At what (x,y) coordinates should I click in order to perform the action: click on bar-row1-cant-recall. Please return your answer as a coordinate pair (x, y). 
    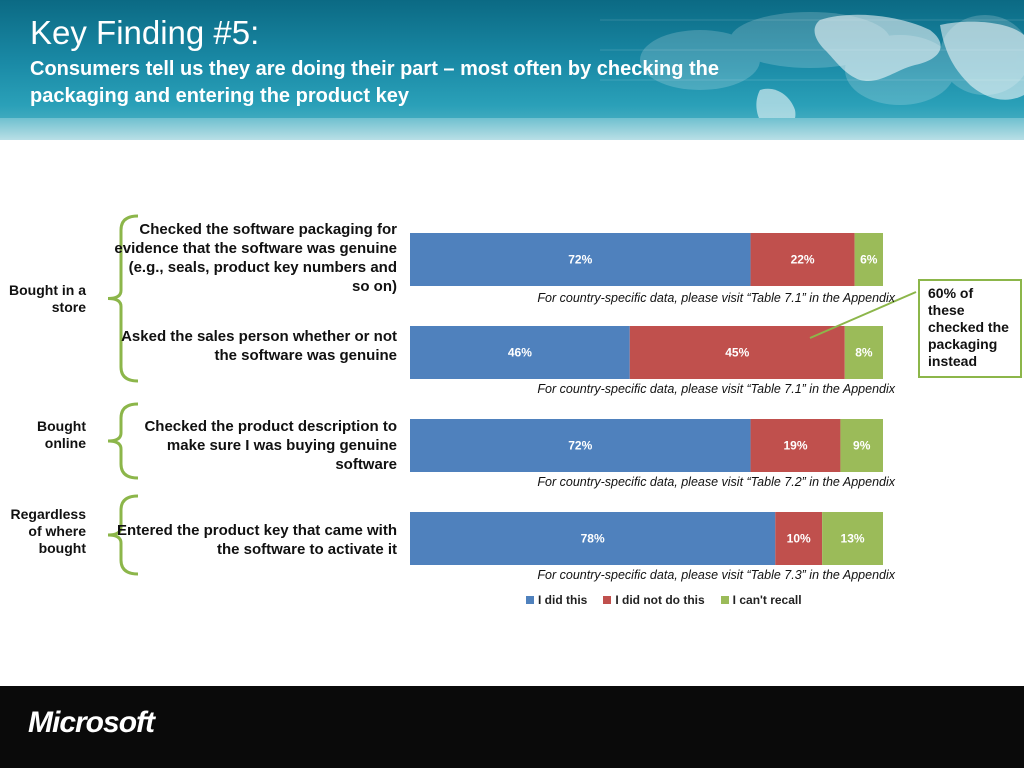
    Looking at the image, I should click on (868, 259).